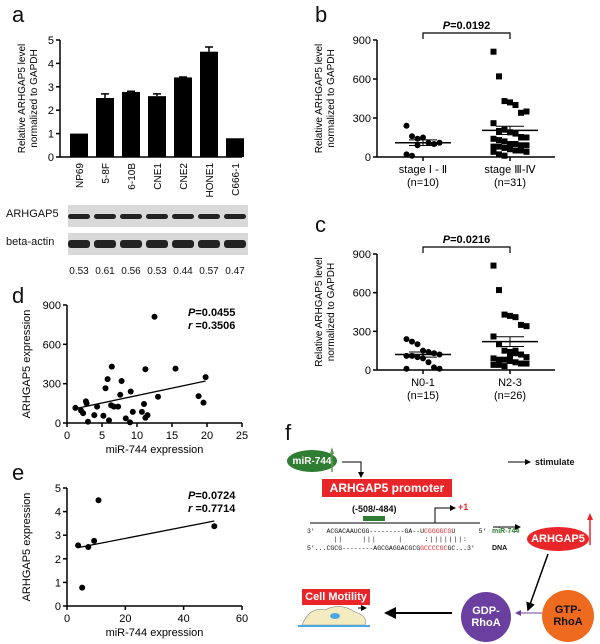 The width and height of the screenshot is (600, 644). Describe the element at coordinates (58, 583) in the screenshot. I see `y-tick-label: 1` at that location.